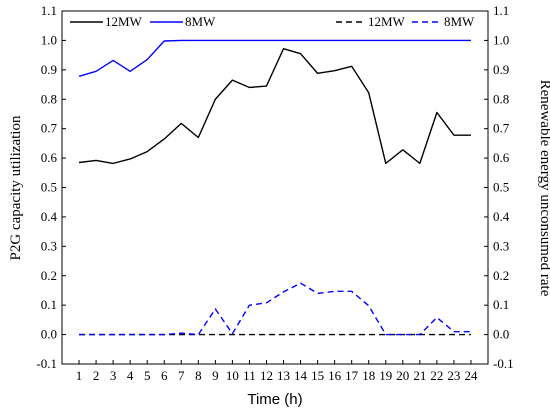 This screenshot has width=550, height=412. What do you see at coordinates (283, 375) in the screenshot?
I see `x-tick-label: 13` at bounding box center [283, 375].